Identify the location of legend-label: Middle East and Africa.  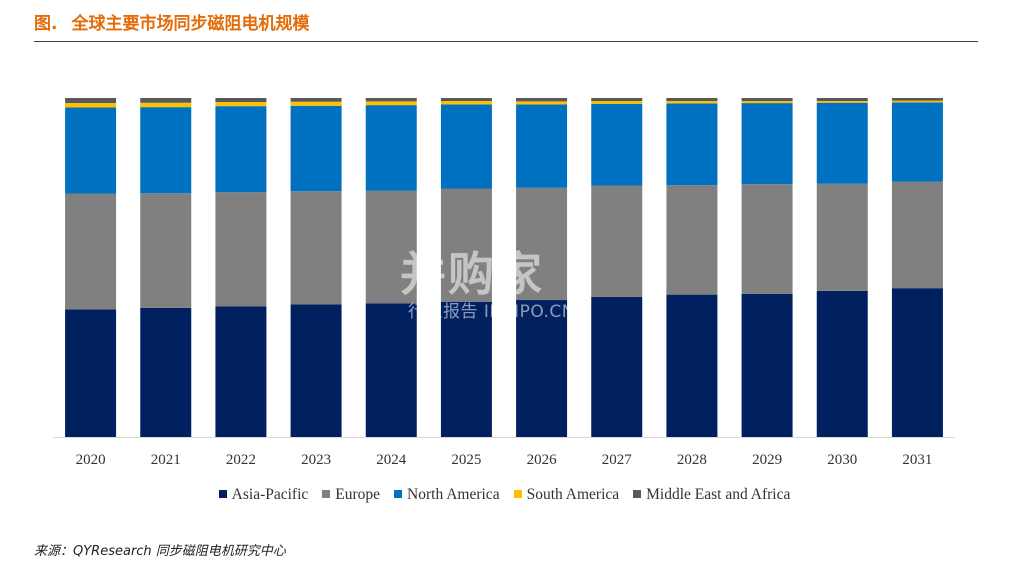
(718, 494).